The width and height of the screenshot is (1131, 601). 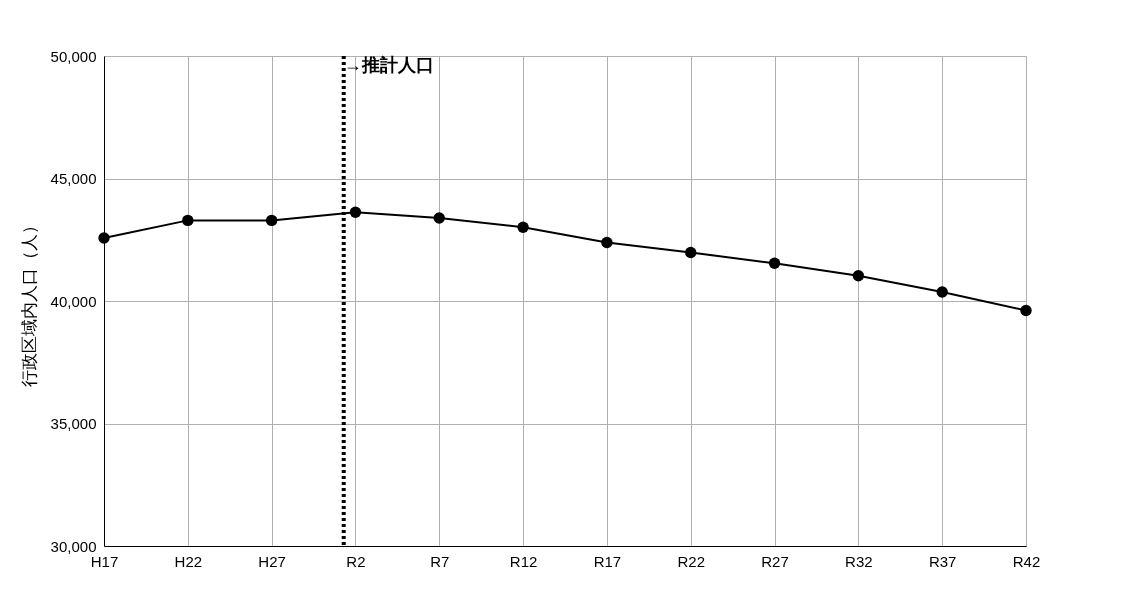 What do you see at coordinates (29, 301) in the screenshot?
I see `y-axis-title: 行政区域内人口（人）` at bounding box center [29, 301].